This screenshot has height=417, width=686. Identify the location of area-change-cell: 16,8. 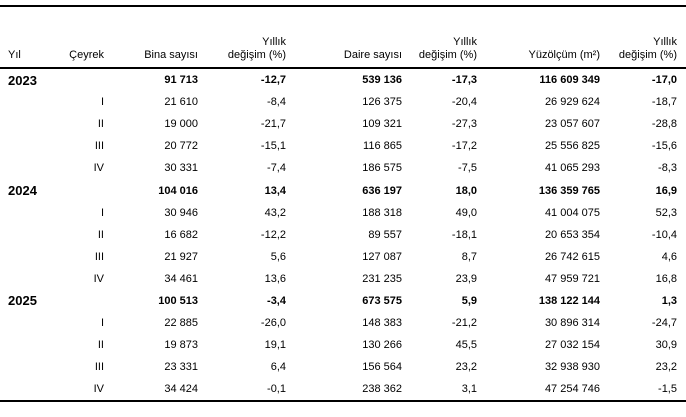
(666, 278).